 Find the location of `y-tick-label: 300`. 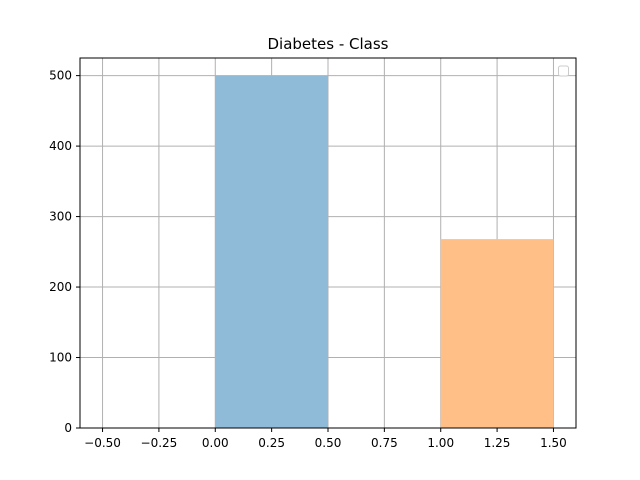

y-tick-label: 300 is located at coordinates (60, 217).